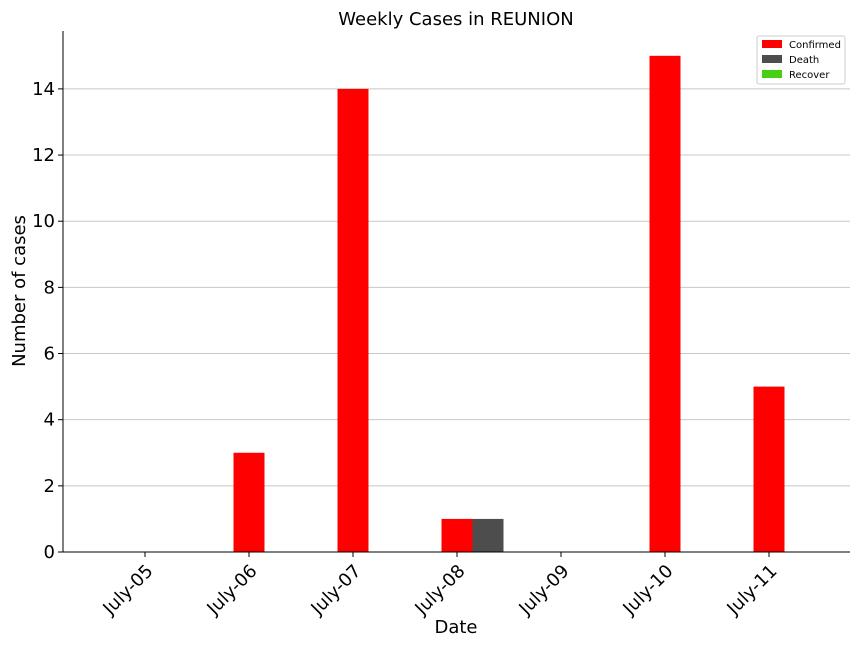 This screenshot has height=648, width=864. Describe the element at coordinates (43, 221) in the screenshot. I see `y-tick-label: 10` at that location.